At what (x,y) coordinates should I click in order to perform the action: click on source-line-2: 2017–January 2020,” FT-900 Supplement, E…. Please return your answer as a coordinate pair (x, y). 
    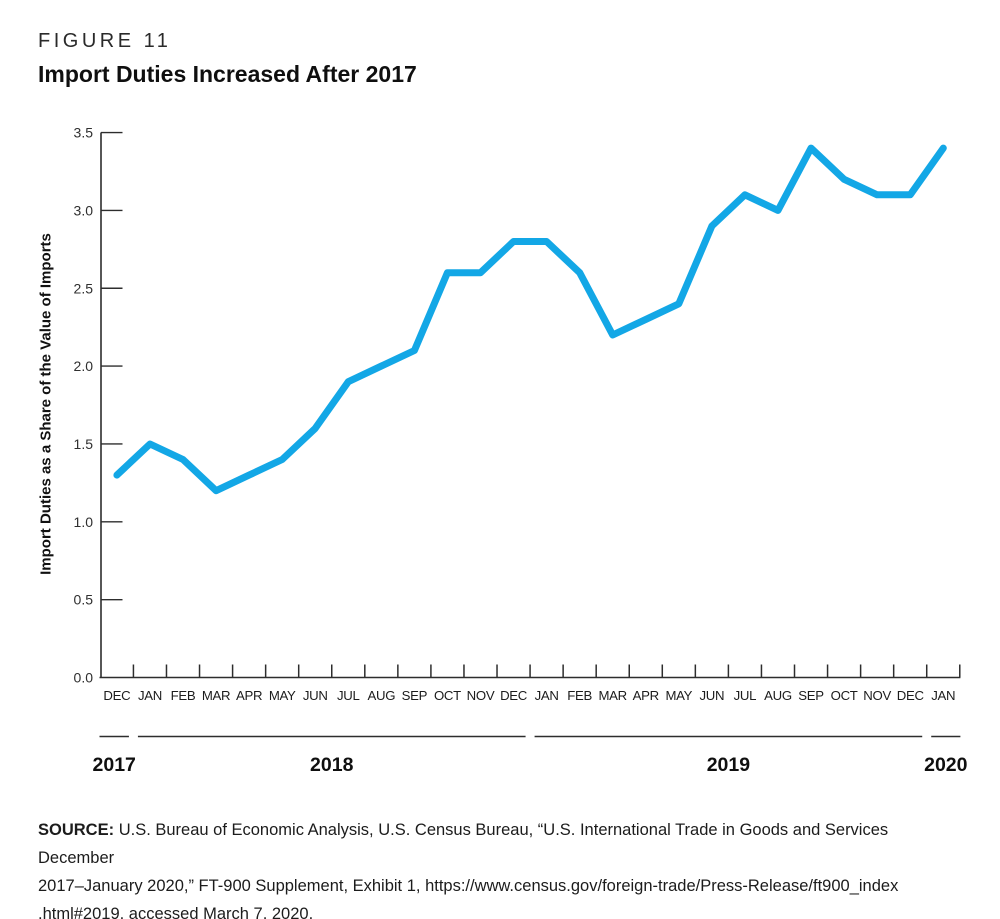
    Looking at the image, I should click on (468, 886).